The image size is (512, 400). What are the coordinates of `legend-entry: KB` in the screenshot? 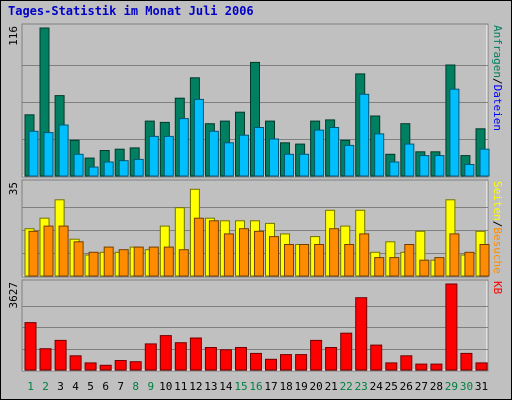 It's located at (497, 288).